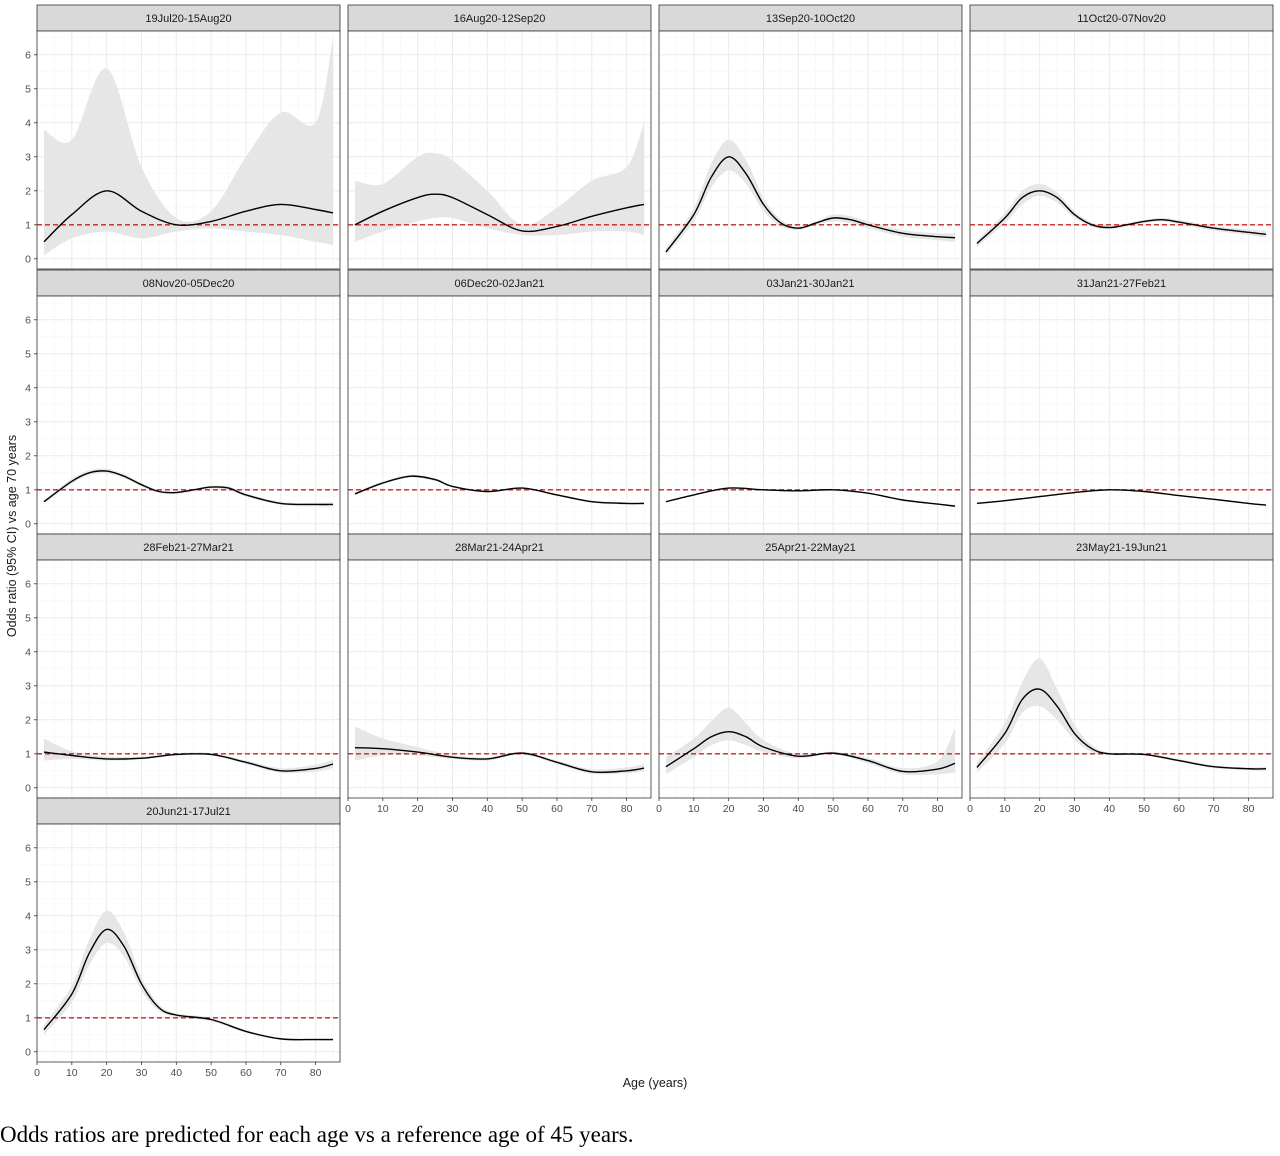 Image resolution: width=1280 pixels, height=1156 pixels. I want to click on facet-panel: 19Jul20-15Aug20 0 1 2 3 4 5 6, so click(183, 137).